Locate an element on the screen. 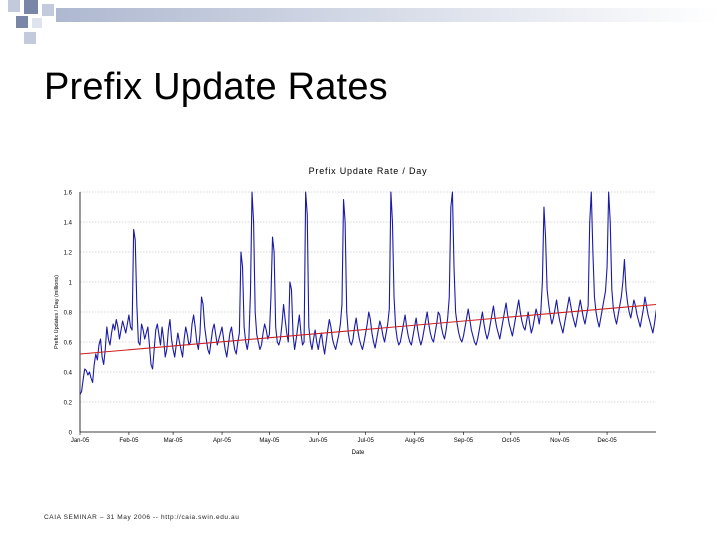 Image resolution: width=720 pixels, height=540 pixels. x-axis-label: Date is located at coordinates (358, 453).